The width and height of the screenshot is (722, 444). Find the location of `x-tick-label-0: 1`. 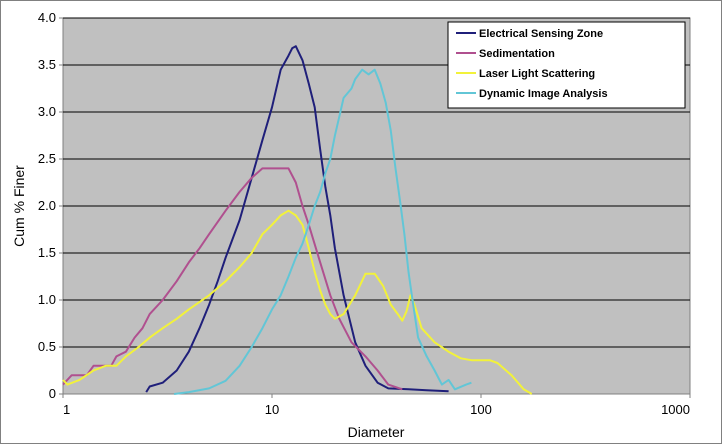

x-tick-label-0: 1 is located at coordinates (66, 409).